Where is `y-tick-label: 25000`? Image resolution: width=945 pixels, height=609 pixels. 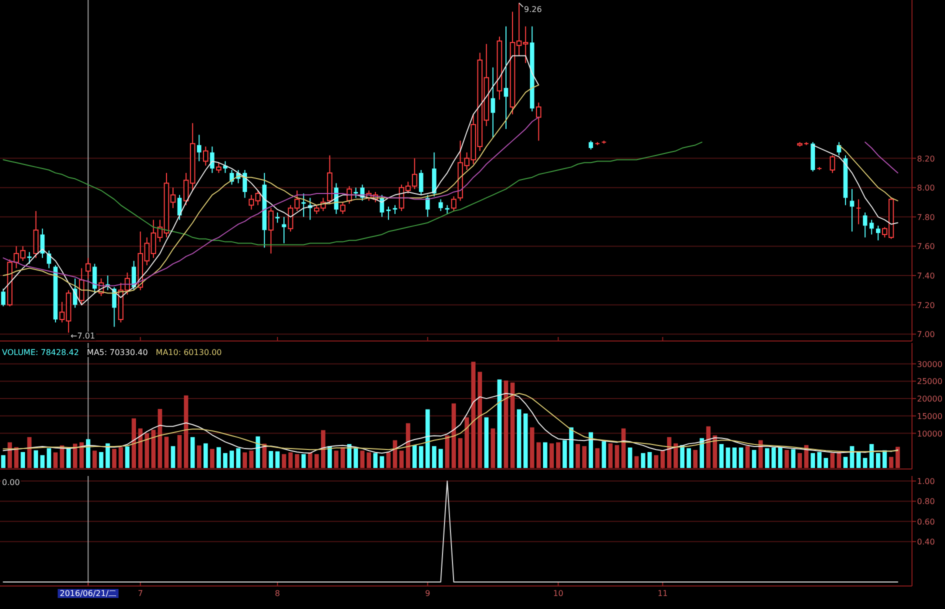
y-tick-label: 25000 is located at coordinates (929, 381).